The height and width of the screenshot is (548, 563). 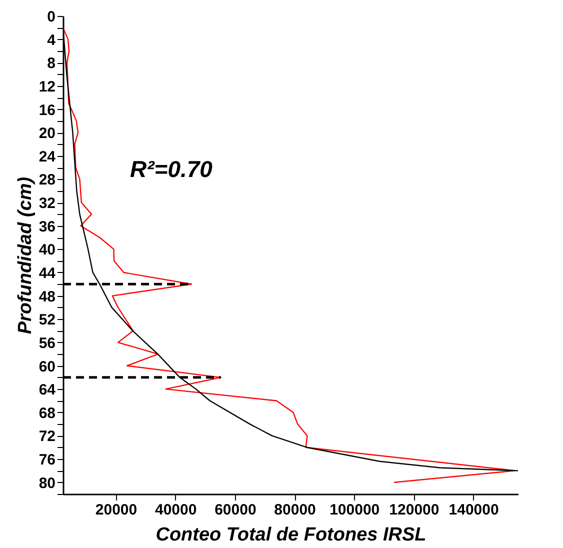 What do you see at coordinates (473, 510) in the screenshot?
I see `x-tick-label: 140000` at bounding box center [473, 510].